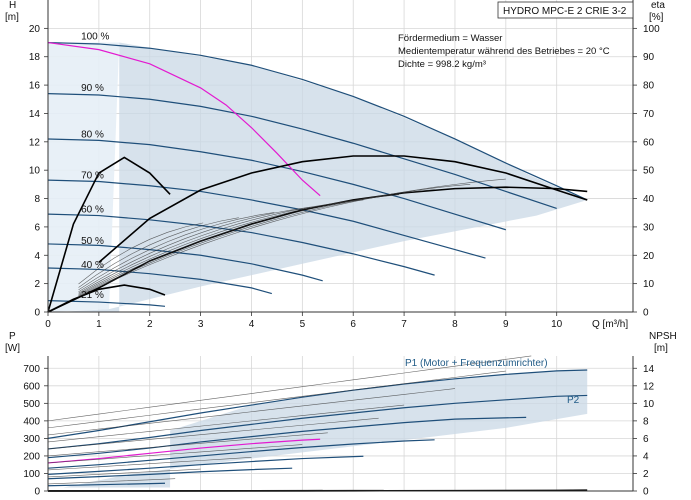 This screenshot has height=500, width=691. I want to click on x-tick-label-0: 0, so click(48, 324).